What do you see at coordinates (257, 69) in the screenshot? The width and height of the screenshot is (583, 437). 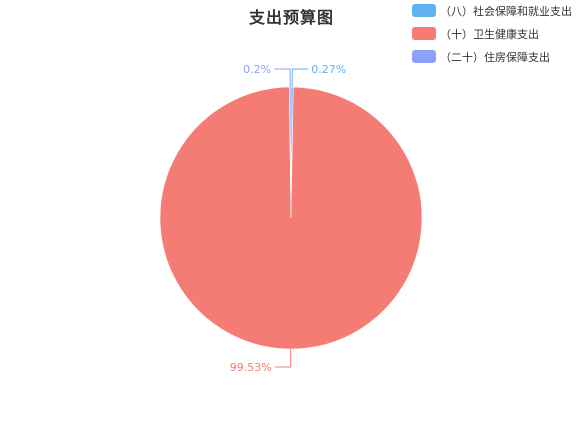 I see `data-label: 0.2%` at bounding box center [257, 69].